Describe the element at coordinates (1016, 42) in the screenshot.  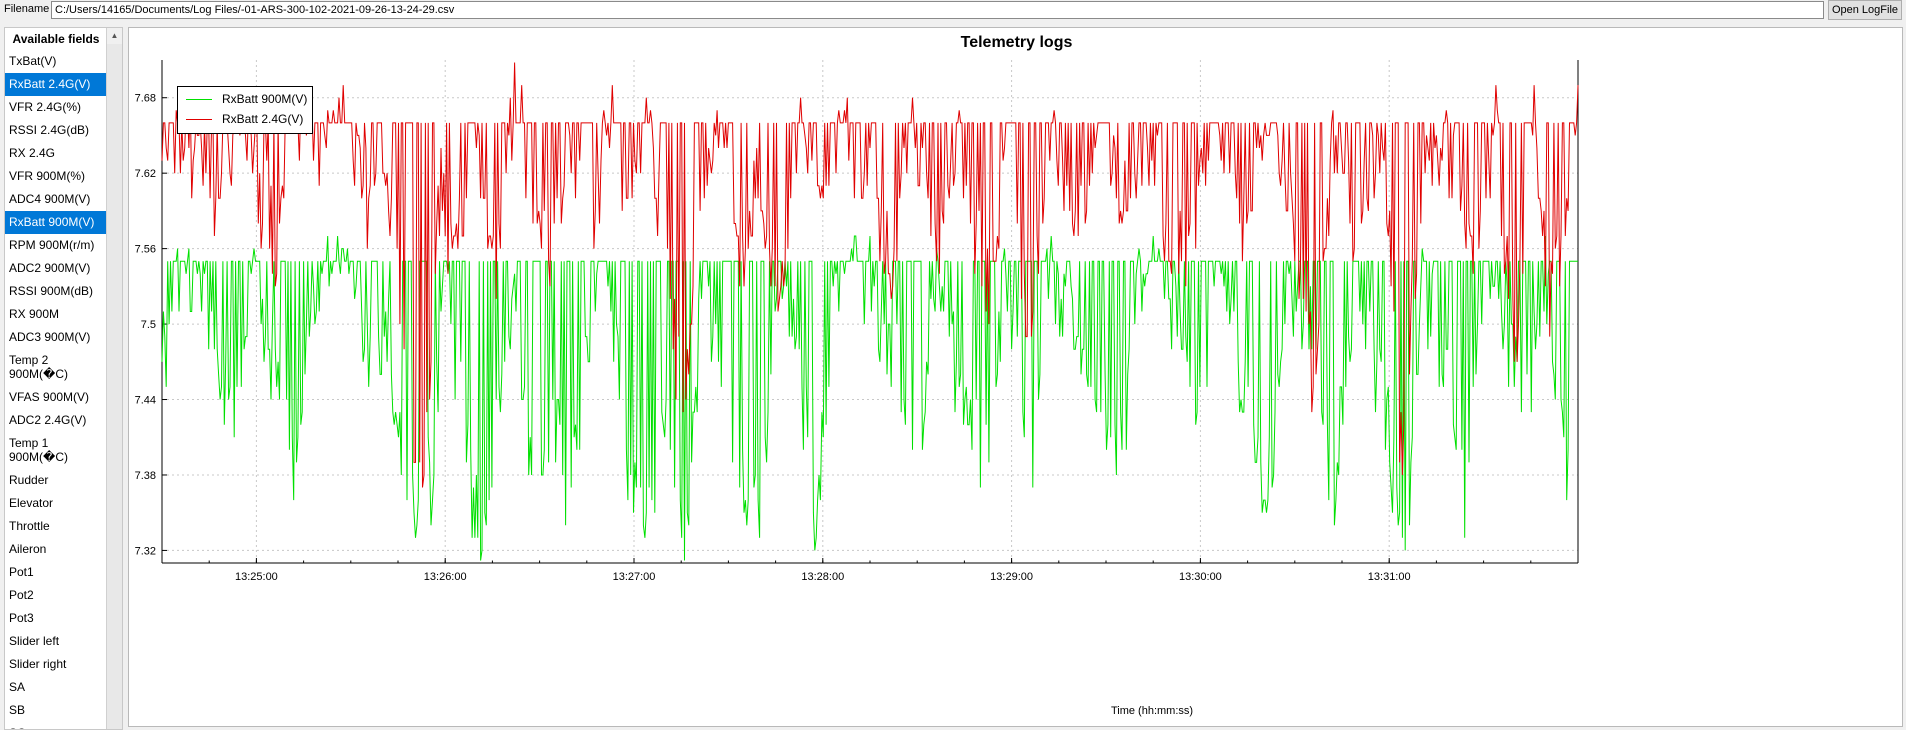
I see `chart-title: Telemetry logs` at that location.